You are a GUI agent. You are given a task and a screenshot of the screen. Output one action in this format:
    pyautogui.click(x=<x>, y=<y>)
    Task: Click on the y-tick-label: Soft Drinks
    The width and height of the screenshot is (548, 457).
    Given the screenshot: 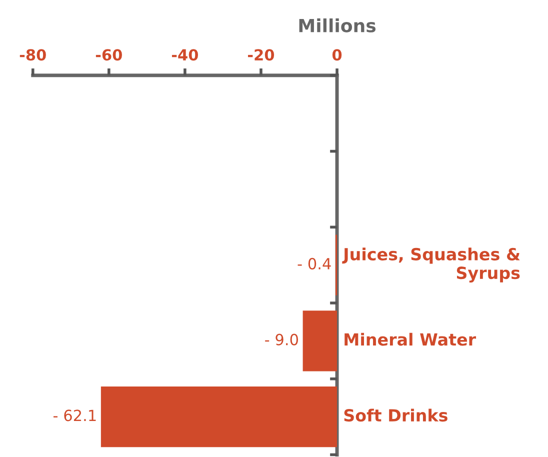 What is the action you would take?
    pyautogui.click(x=396, y=415)
    